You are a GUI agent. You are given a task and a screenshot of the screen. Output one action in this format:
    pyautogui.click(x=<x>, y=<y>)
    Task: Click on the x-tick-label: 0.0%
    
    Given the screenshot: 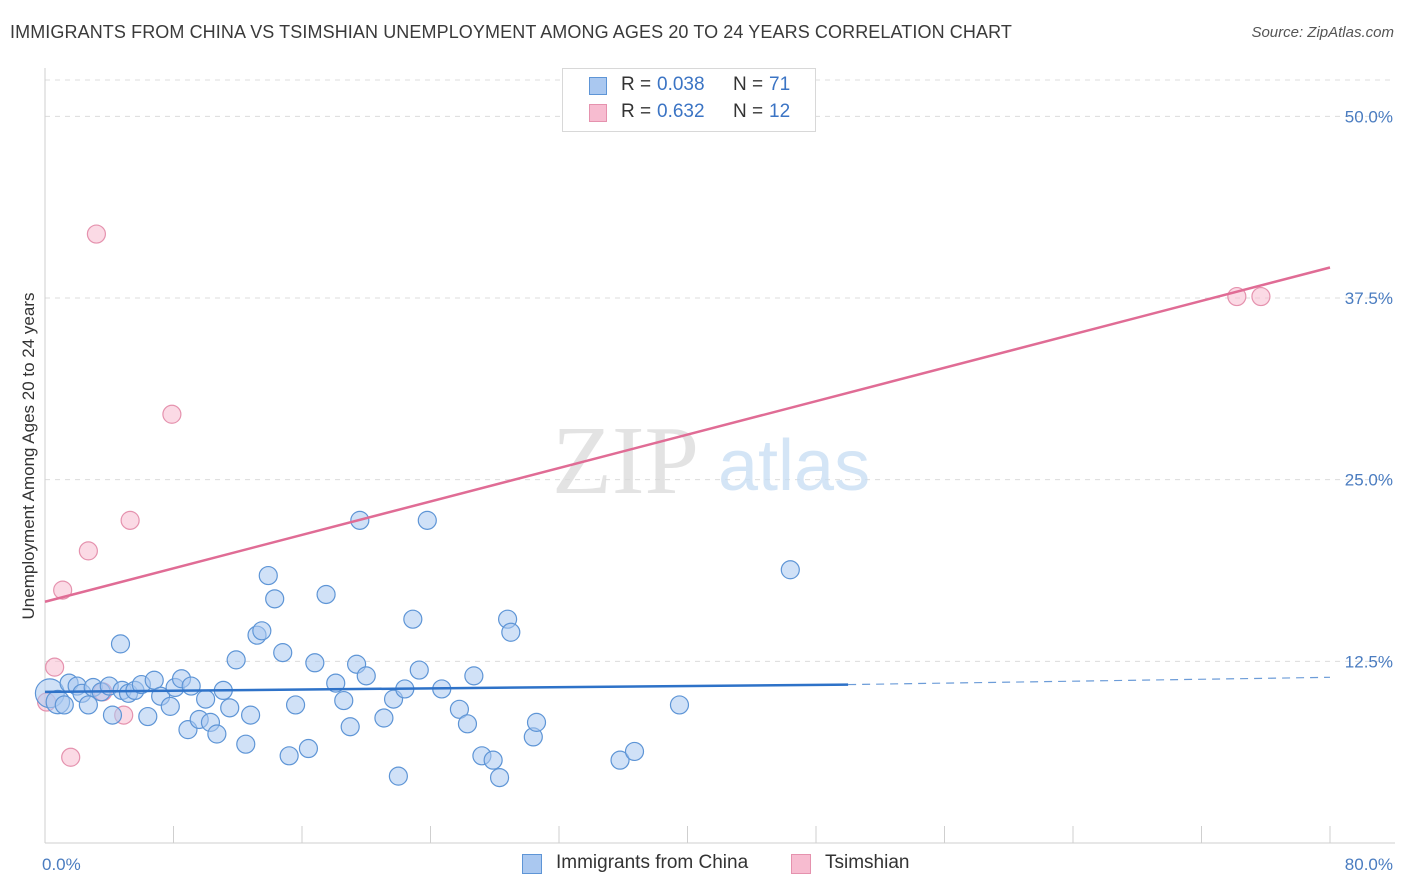 What is the action you would take?
    pyautogui.click(x=61, y=864)
    